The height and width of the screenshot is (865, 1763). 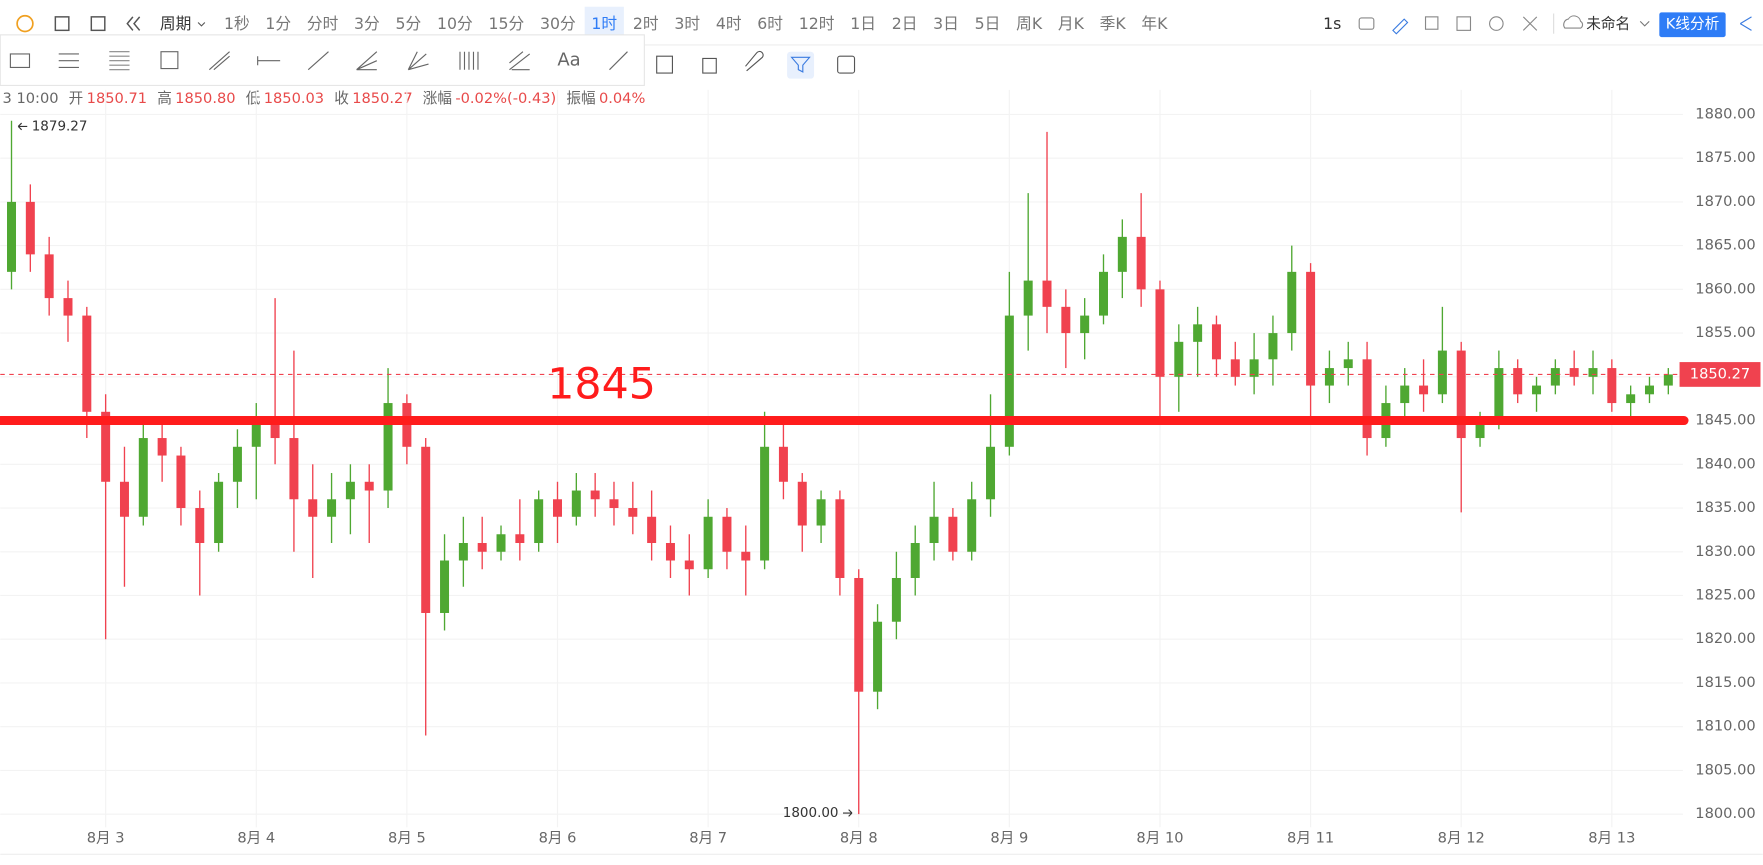 What do you see at coordinates (25, 23) in the screenshot?
I see `logo-icon` at bounding box center [25, 23].